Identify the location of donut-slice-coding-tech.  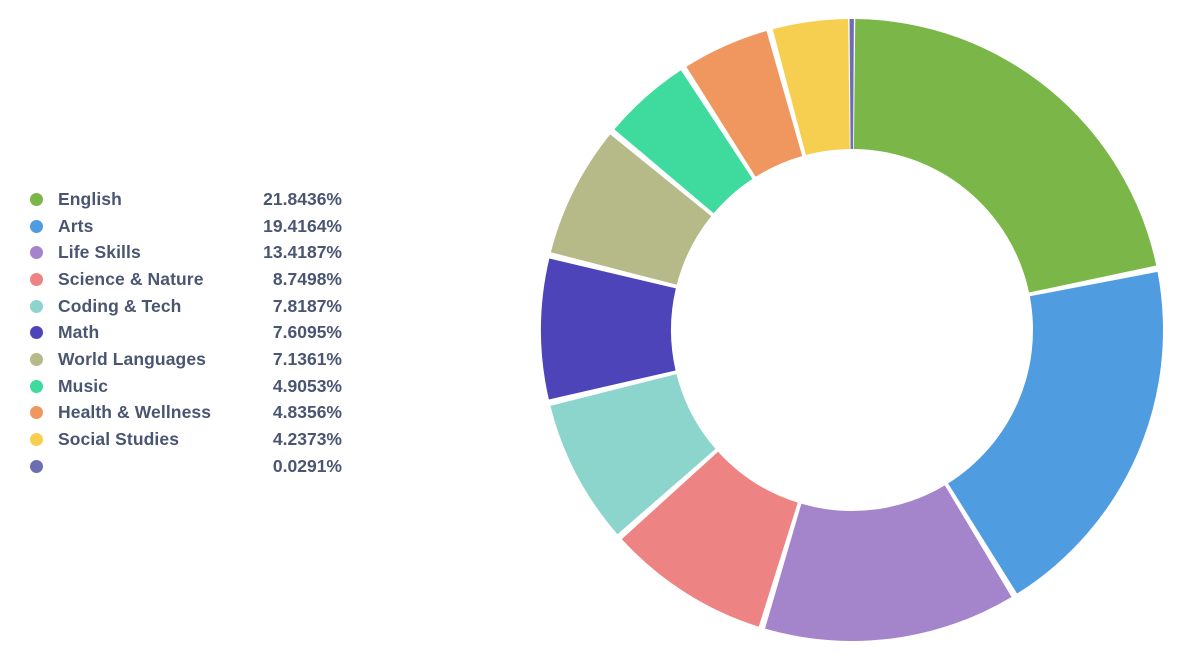
(633, 454).